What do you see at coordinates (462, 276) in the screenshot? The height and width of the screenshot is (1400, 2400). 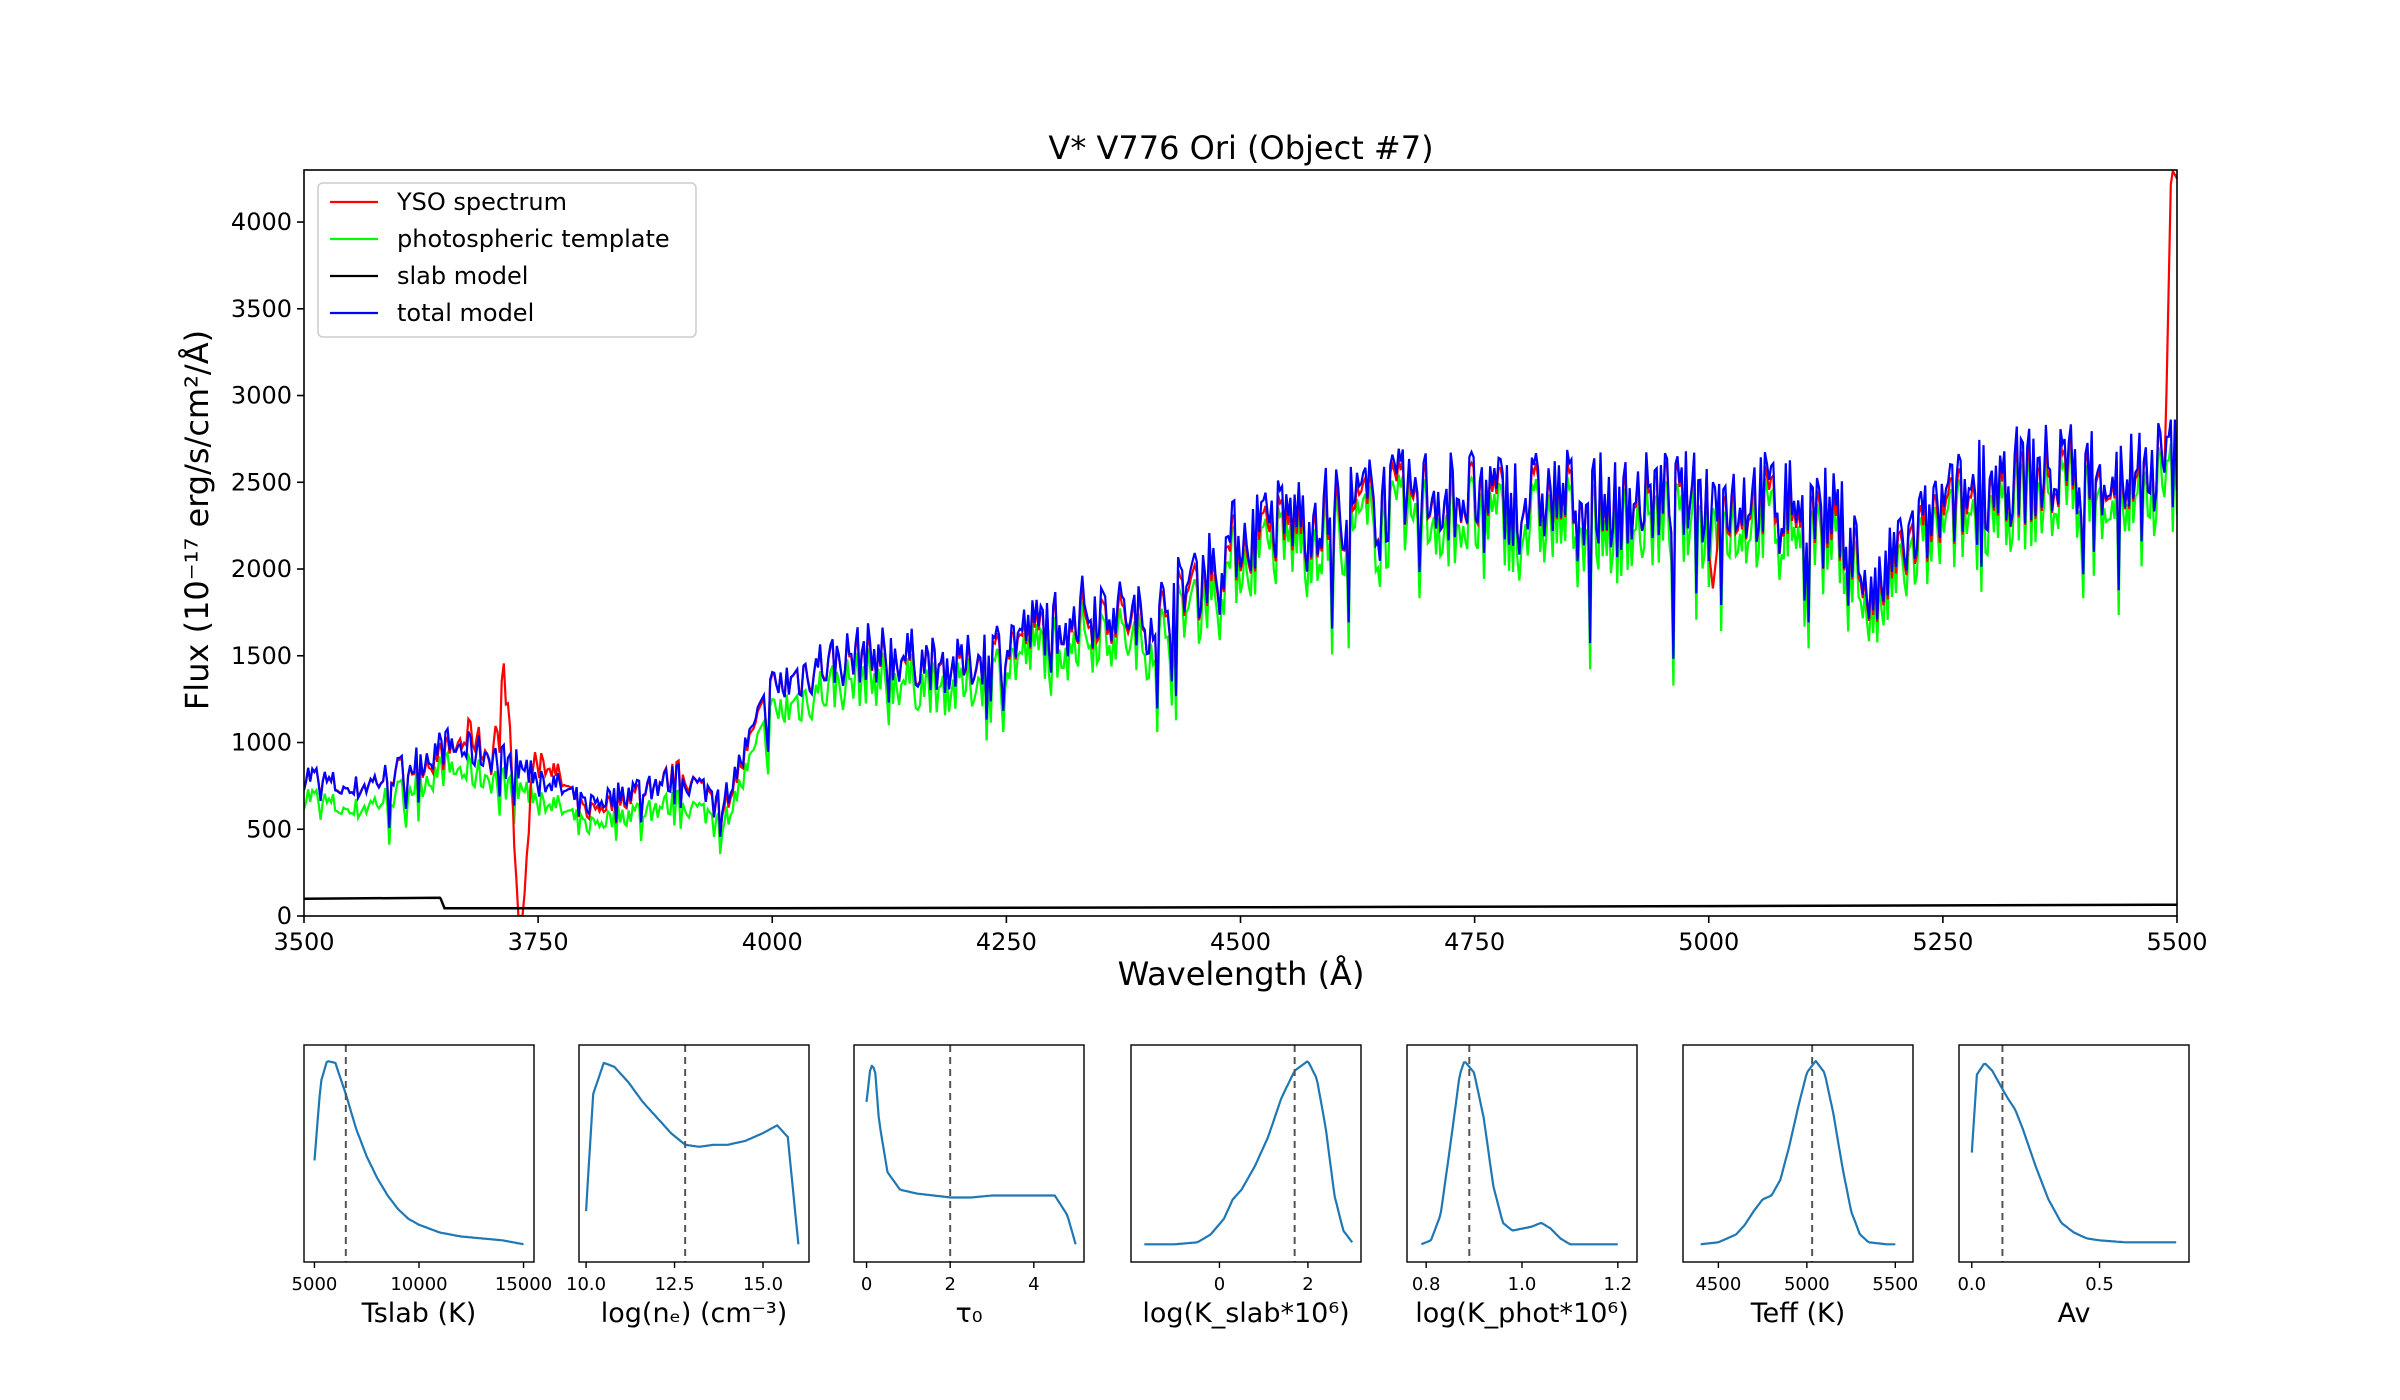 I see `legend-entry: slab model` at bounding box center [462, 276].